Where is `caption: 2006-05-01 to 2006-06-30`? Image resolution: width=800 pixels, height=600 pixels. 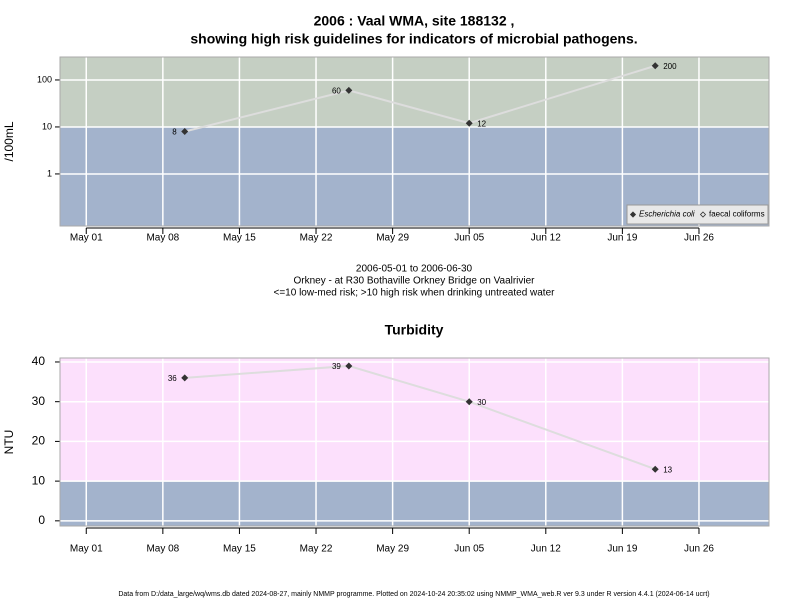 caption: 2006-05-01 to 2006-06-30 is located at coordinates (414, 269).